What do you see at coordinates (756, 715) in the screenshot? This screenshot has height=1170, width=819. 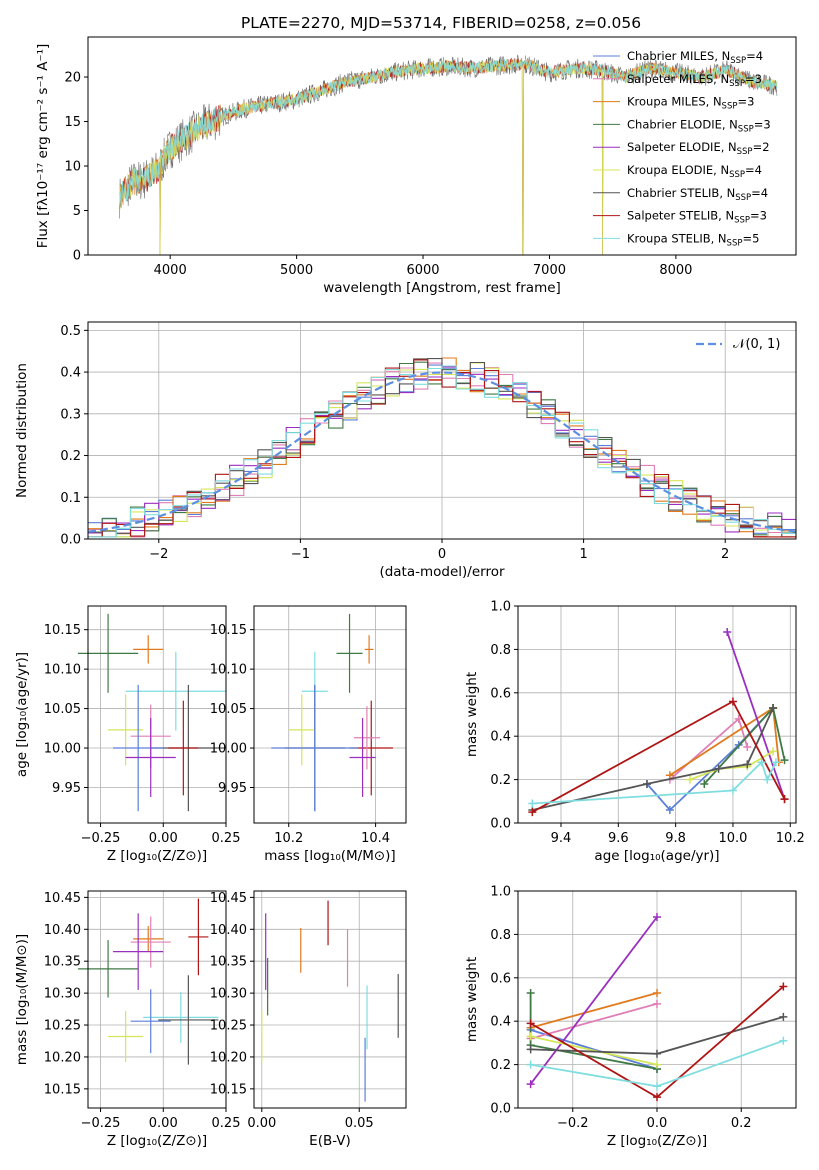 I see `series-line-salpeter-elodie` at bounding box center [756, 715].